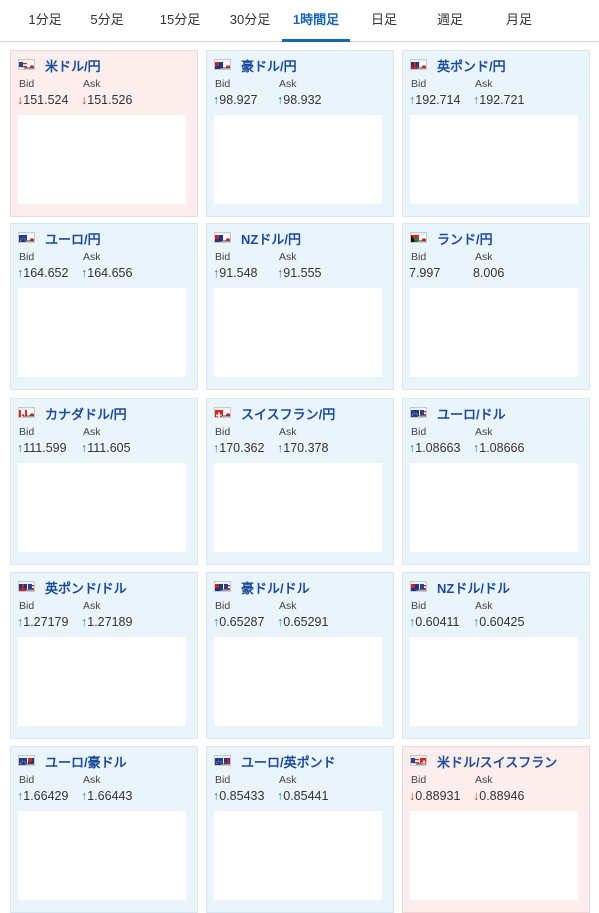  I want to click on currency-pair-title: カナダドル/円, so click(86, 414).